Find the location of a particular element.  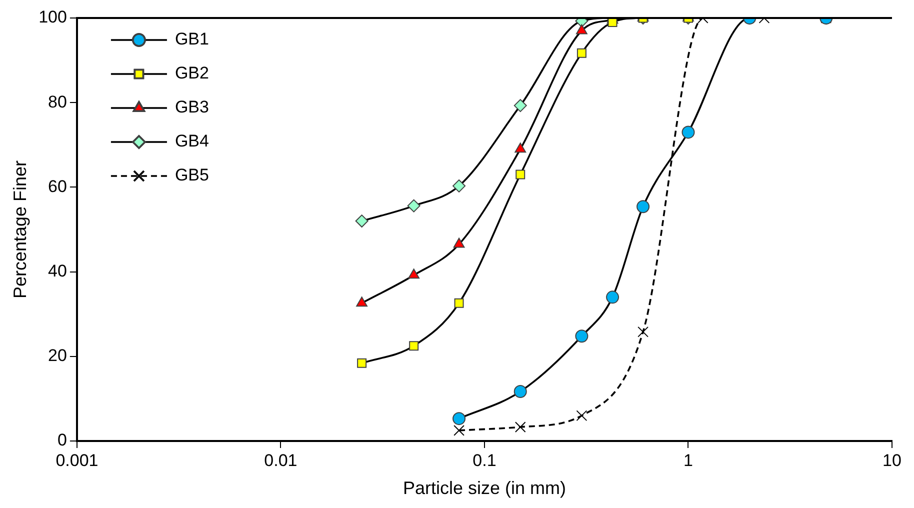

y-tick-label: 0 is located at coordinates (62, 440).